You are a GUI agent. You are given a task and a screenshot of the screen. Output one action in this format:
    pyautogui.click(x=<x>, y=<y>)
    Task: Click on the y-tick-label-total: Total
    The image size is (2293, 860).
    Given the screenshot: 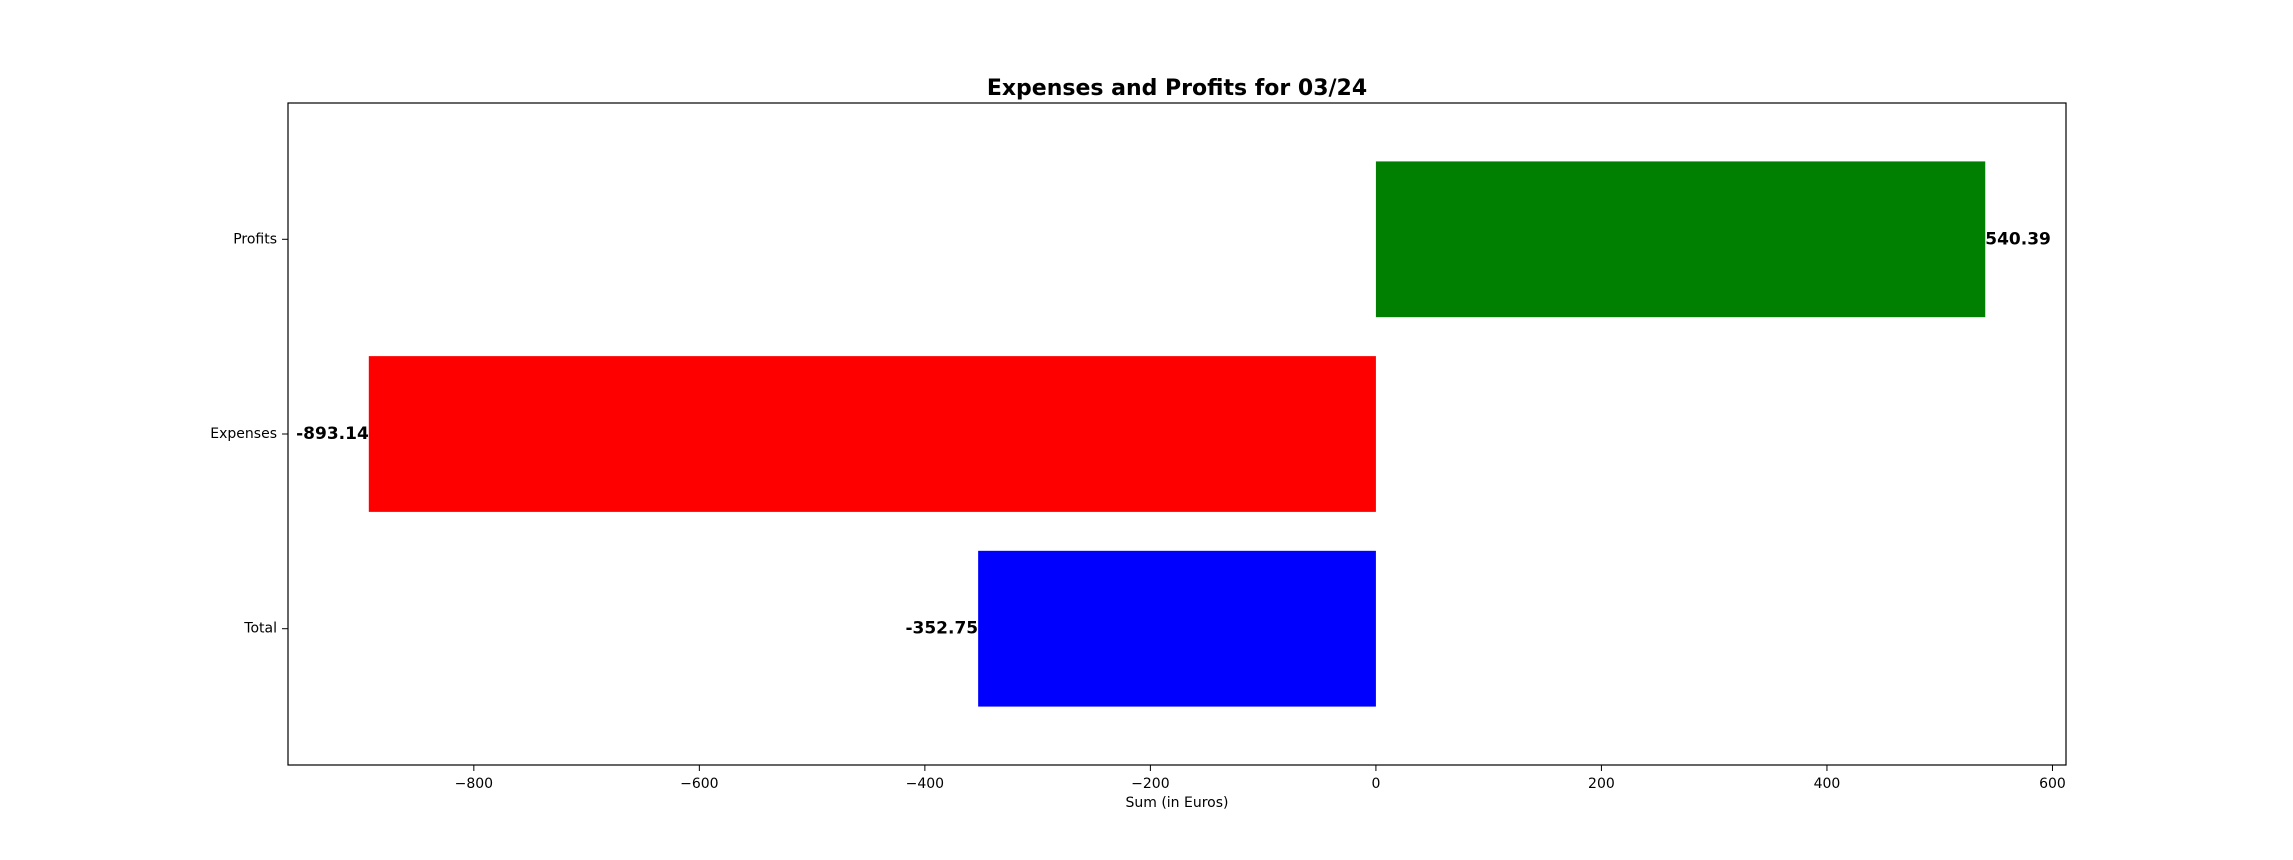 What is the action you would take?
    pyautogui.click(x=260, y=629)
    